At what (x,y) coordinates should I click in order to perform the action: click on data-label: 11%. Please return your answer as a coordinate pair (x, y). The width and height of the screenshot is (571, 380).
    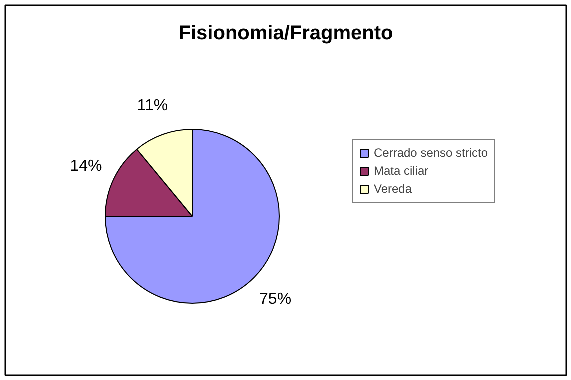
    Looking at the image, I should click on (152, 105).